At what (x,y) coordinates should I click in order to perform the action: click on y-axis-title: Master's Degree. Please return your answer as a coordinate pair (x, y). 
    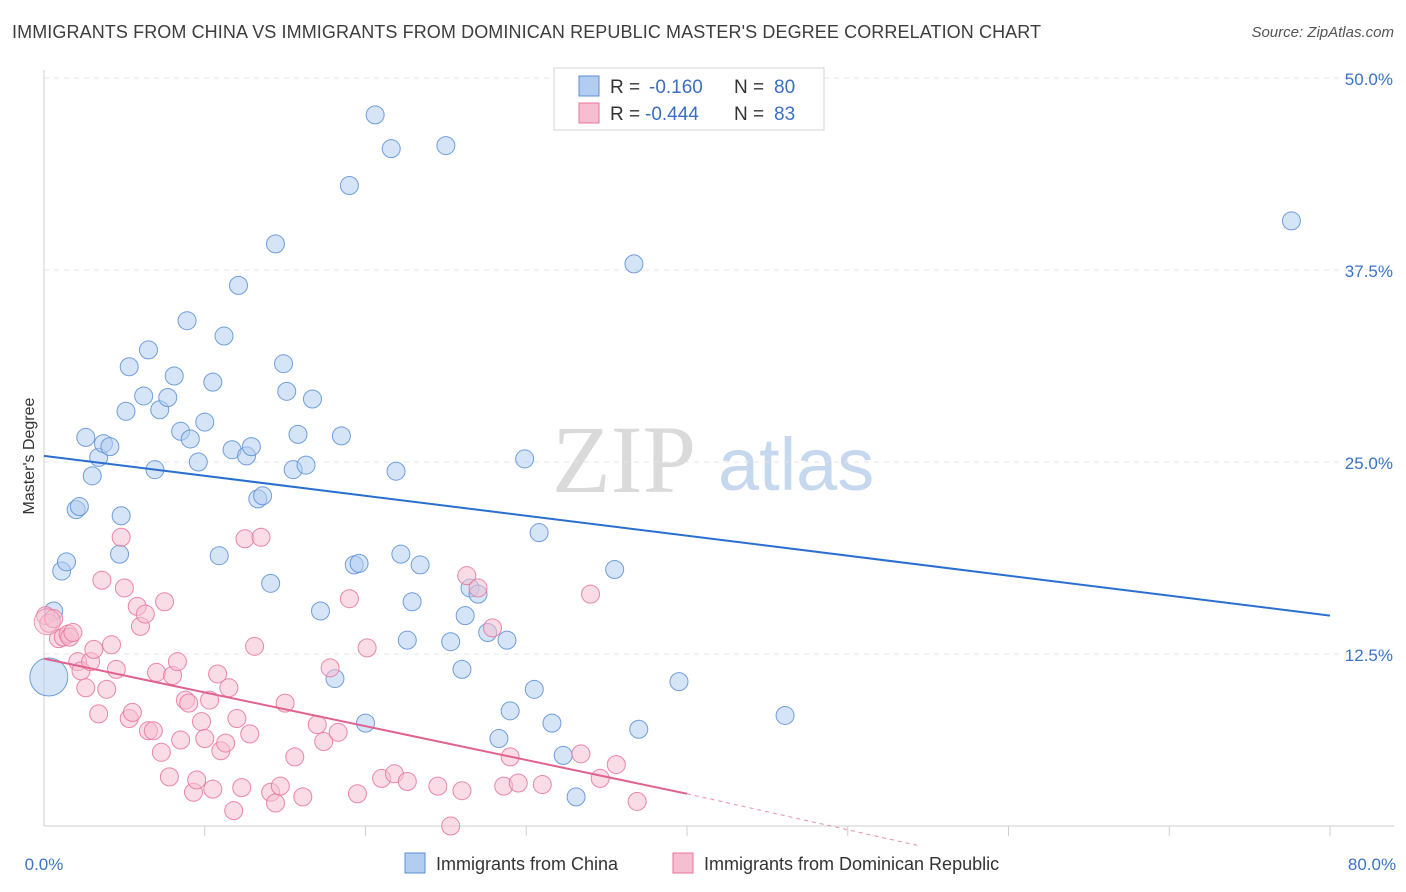
    Looking at the image, I should click on (29, 455).